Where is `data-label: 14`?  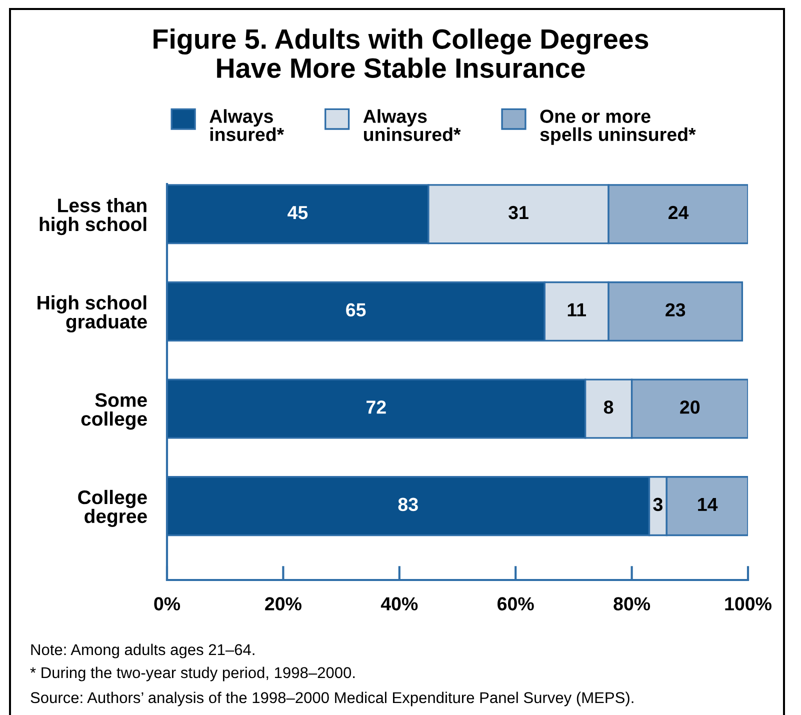
data-label: 14 is located at coordinates (708, 504).